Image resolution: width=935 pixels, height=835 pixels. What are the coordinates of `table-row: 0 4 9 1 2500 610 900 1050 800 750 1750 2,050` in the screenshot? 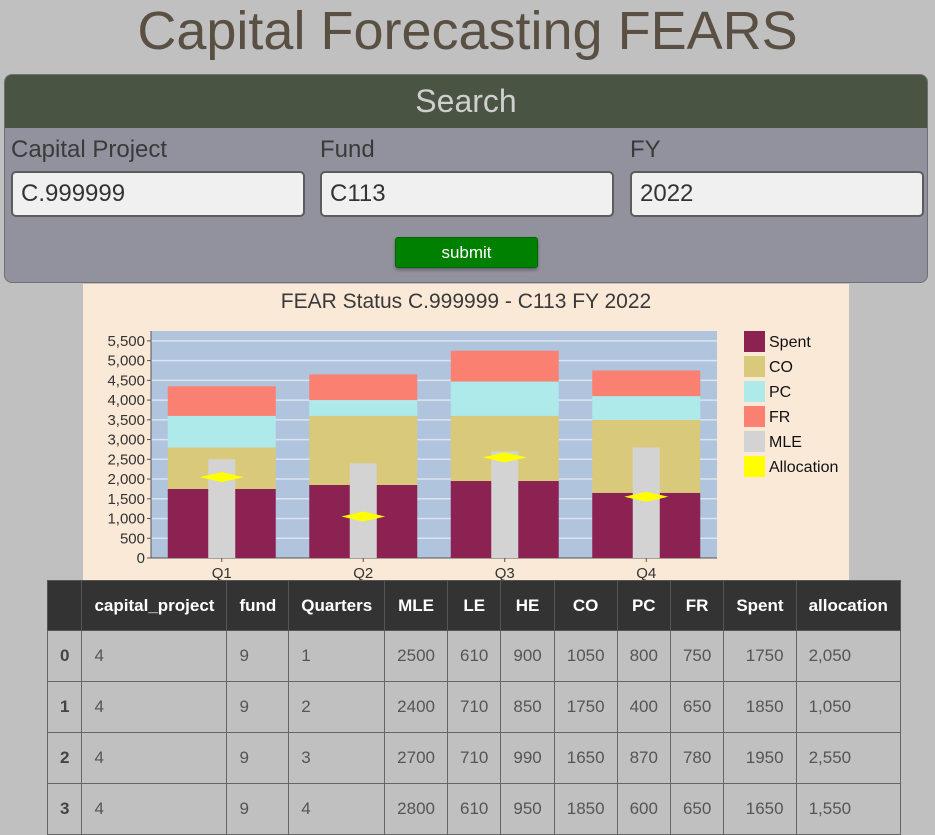 It's located at (473, 656).